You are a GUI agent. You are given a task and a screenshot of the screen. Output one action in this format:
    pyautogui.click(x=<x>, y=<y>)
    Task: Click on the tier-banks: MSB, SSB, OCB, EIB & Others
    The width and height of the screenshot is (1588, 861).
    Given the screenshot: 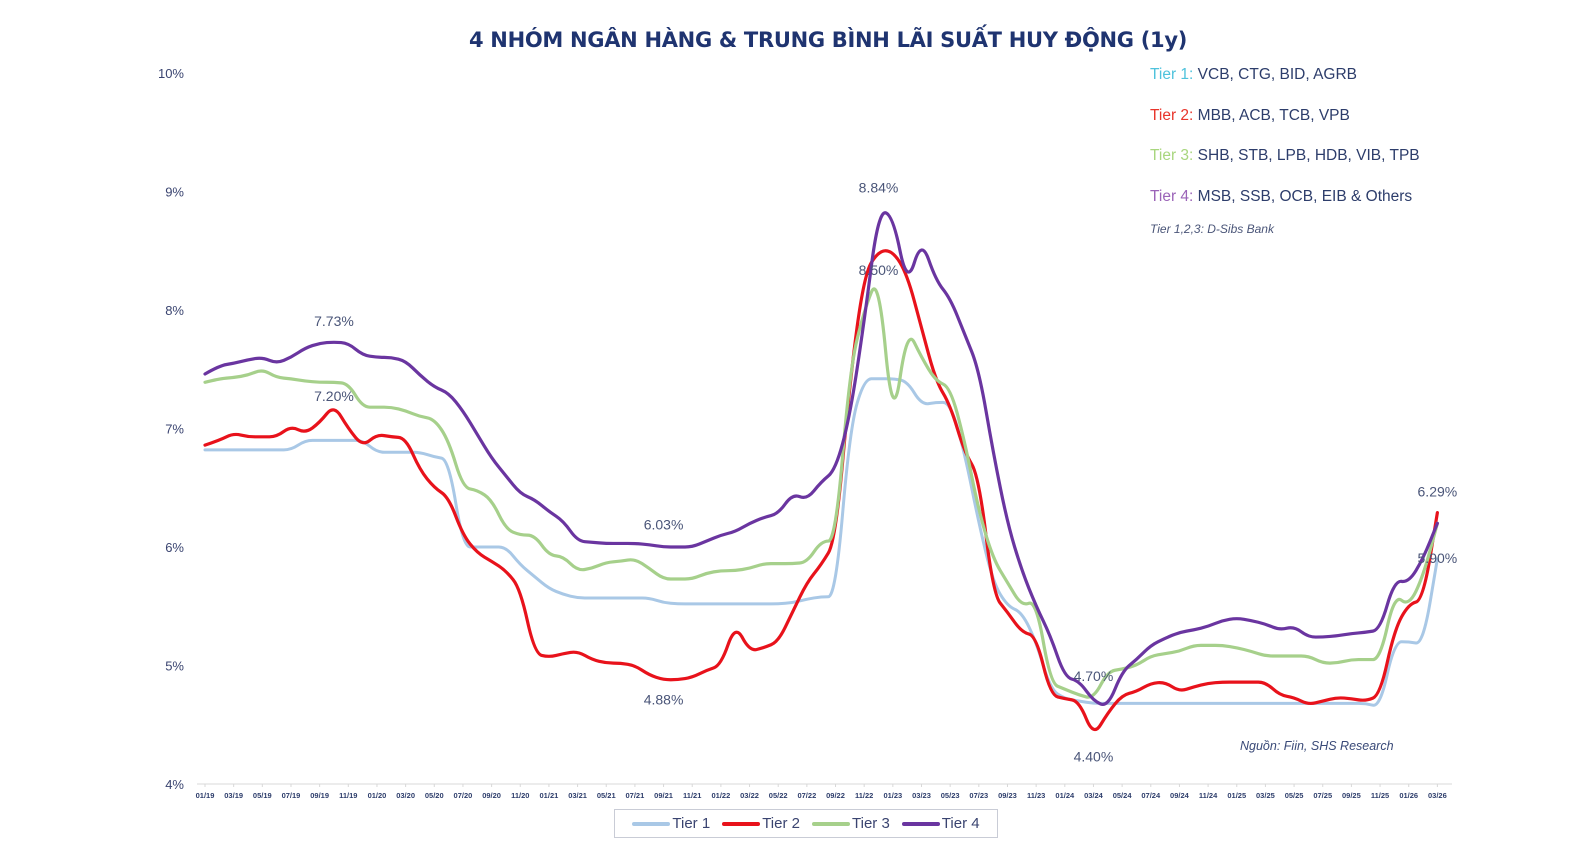 What is the action you would take?
    pyautogui.click(x=1305, y=196)
    